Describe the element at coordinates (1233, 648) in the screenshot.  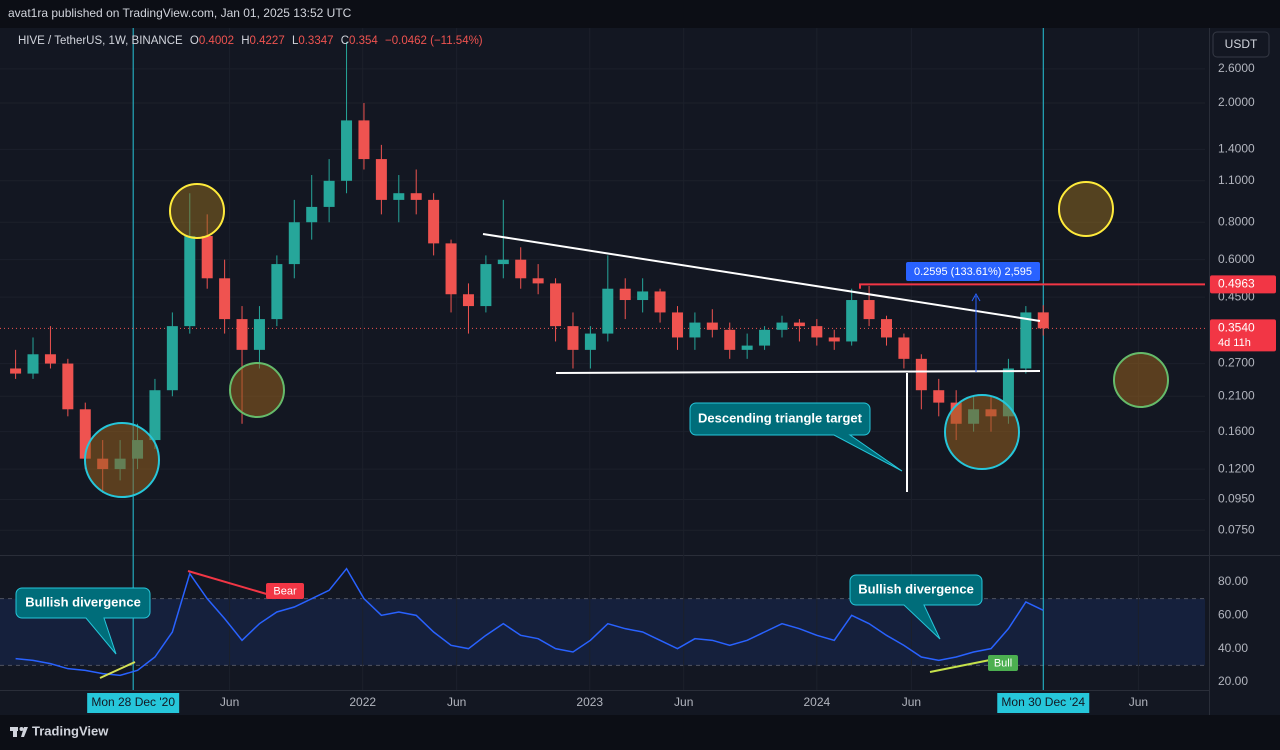
I see `y-tick-label: 40.00` at that location.